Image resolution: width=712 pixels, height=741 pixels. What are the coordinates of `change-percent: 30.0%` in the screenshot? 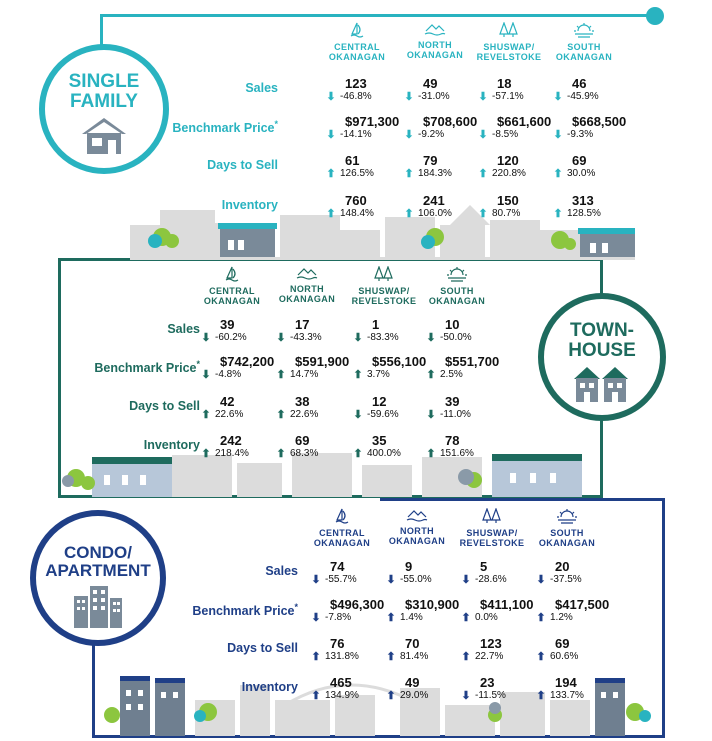 It's located at (581, 173).